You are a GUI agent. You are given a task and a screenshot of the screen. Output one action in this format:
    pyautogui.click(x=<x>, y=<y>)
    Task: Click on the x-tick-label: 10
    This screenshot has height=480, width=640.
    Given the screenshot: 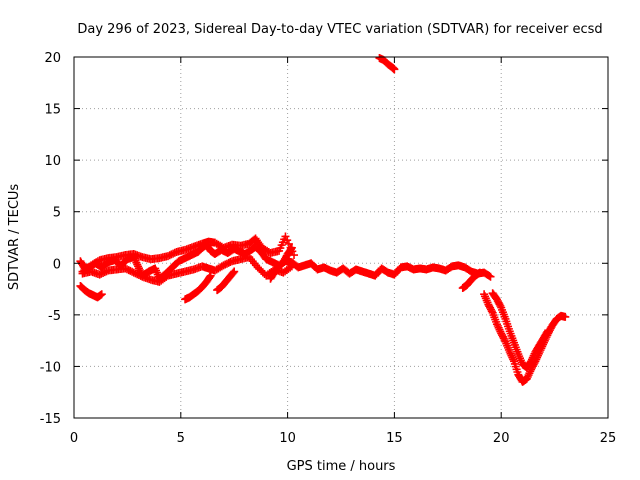 What is the action you would take?
    pyautogui.click(x=287, y=438)
    